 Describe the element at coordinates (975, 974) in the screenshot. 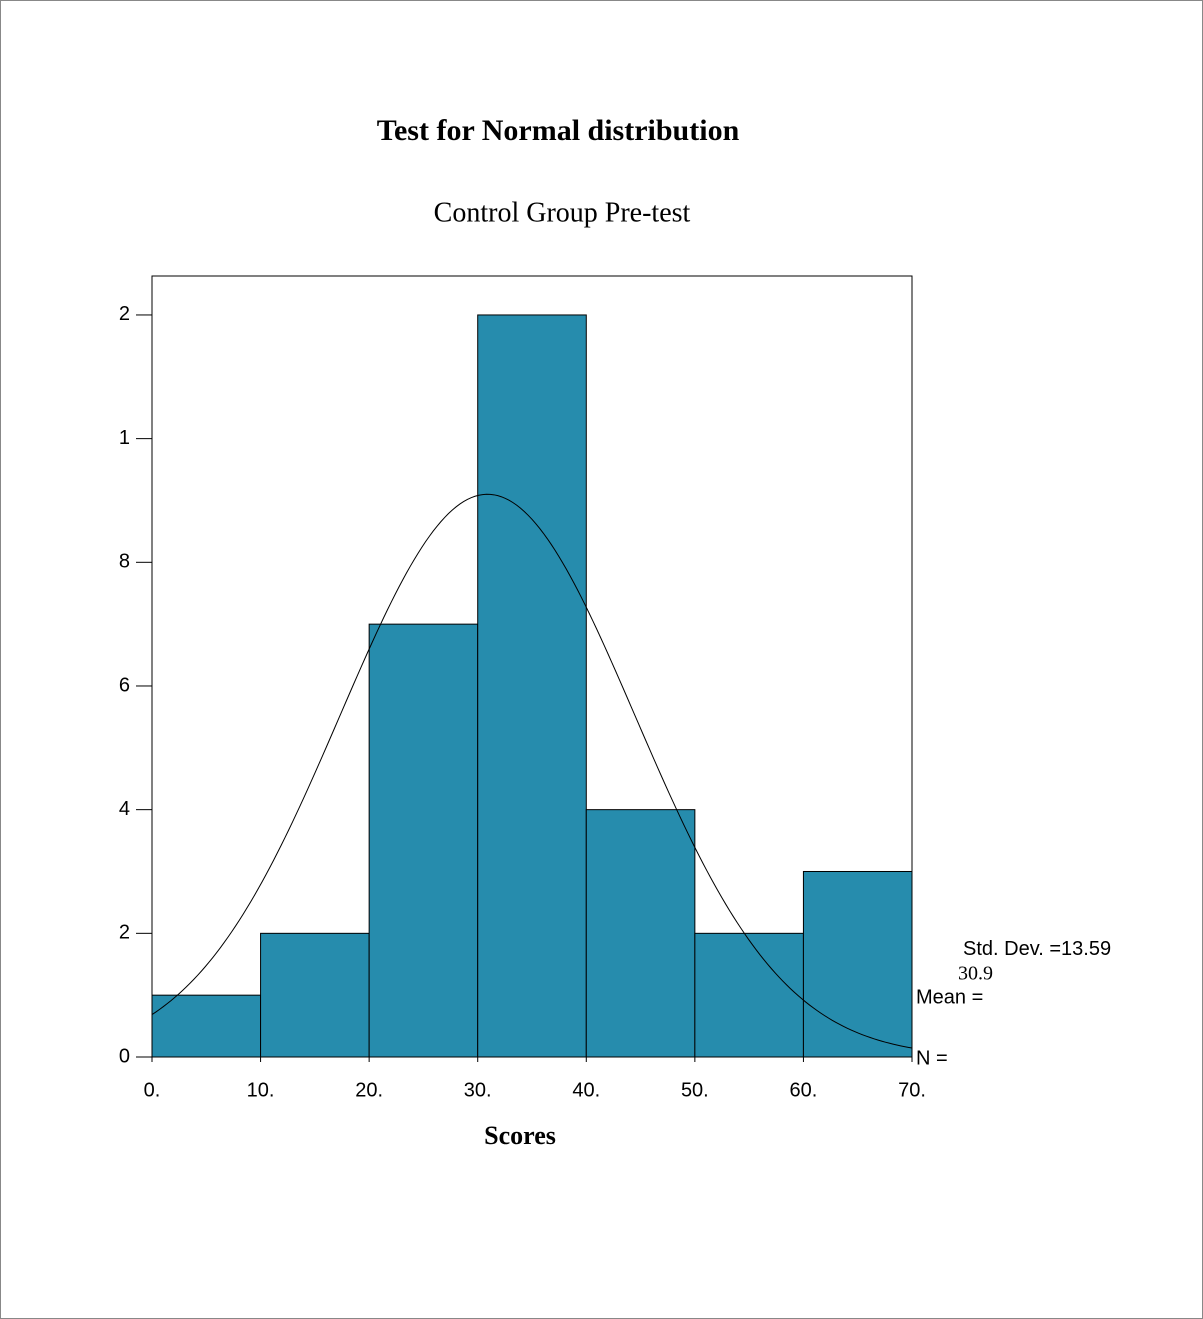

I see `mean-value: 30.9` at that location.